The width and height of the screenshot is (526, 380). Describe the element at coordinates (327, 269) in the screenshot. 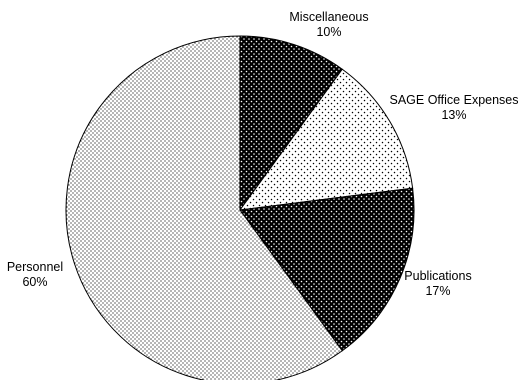

I see `pie-slice-publications` at that location.